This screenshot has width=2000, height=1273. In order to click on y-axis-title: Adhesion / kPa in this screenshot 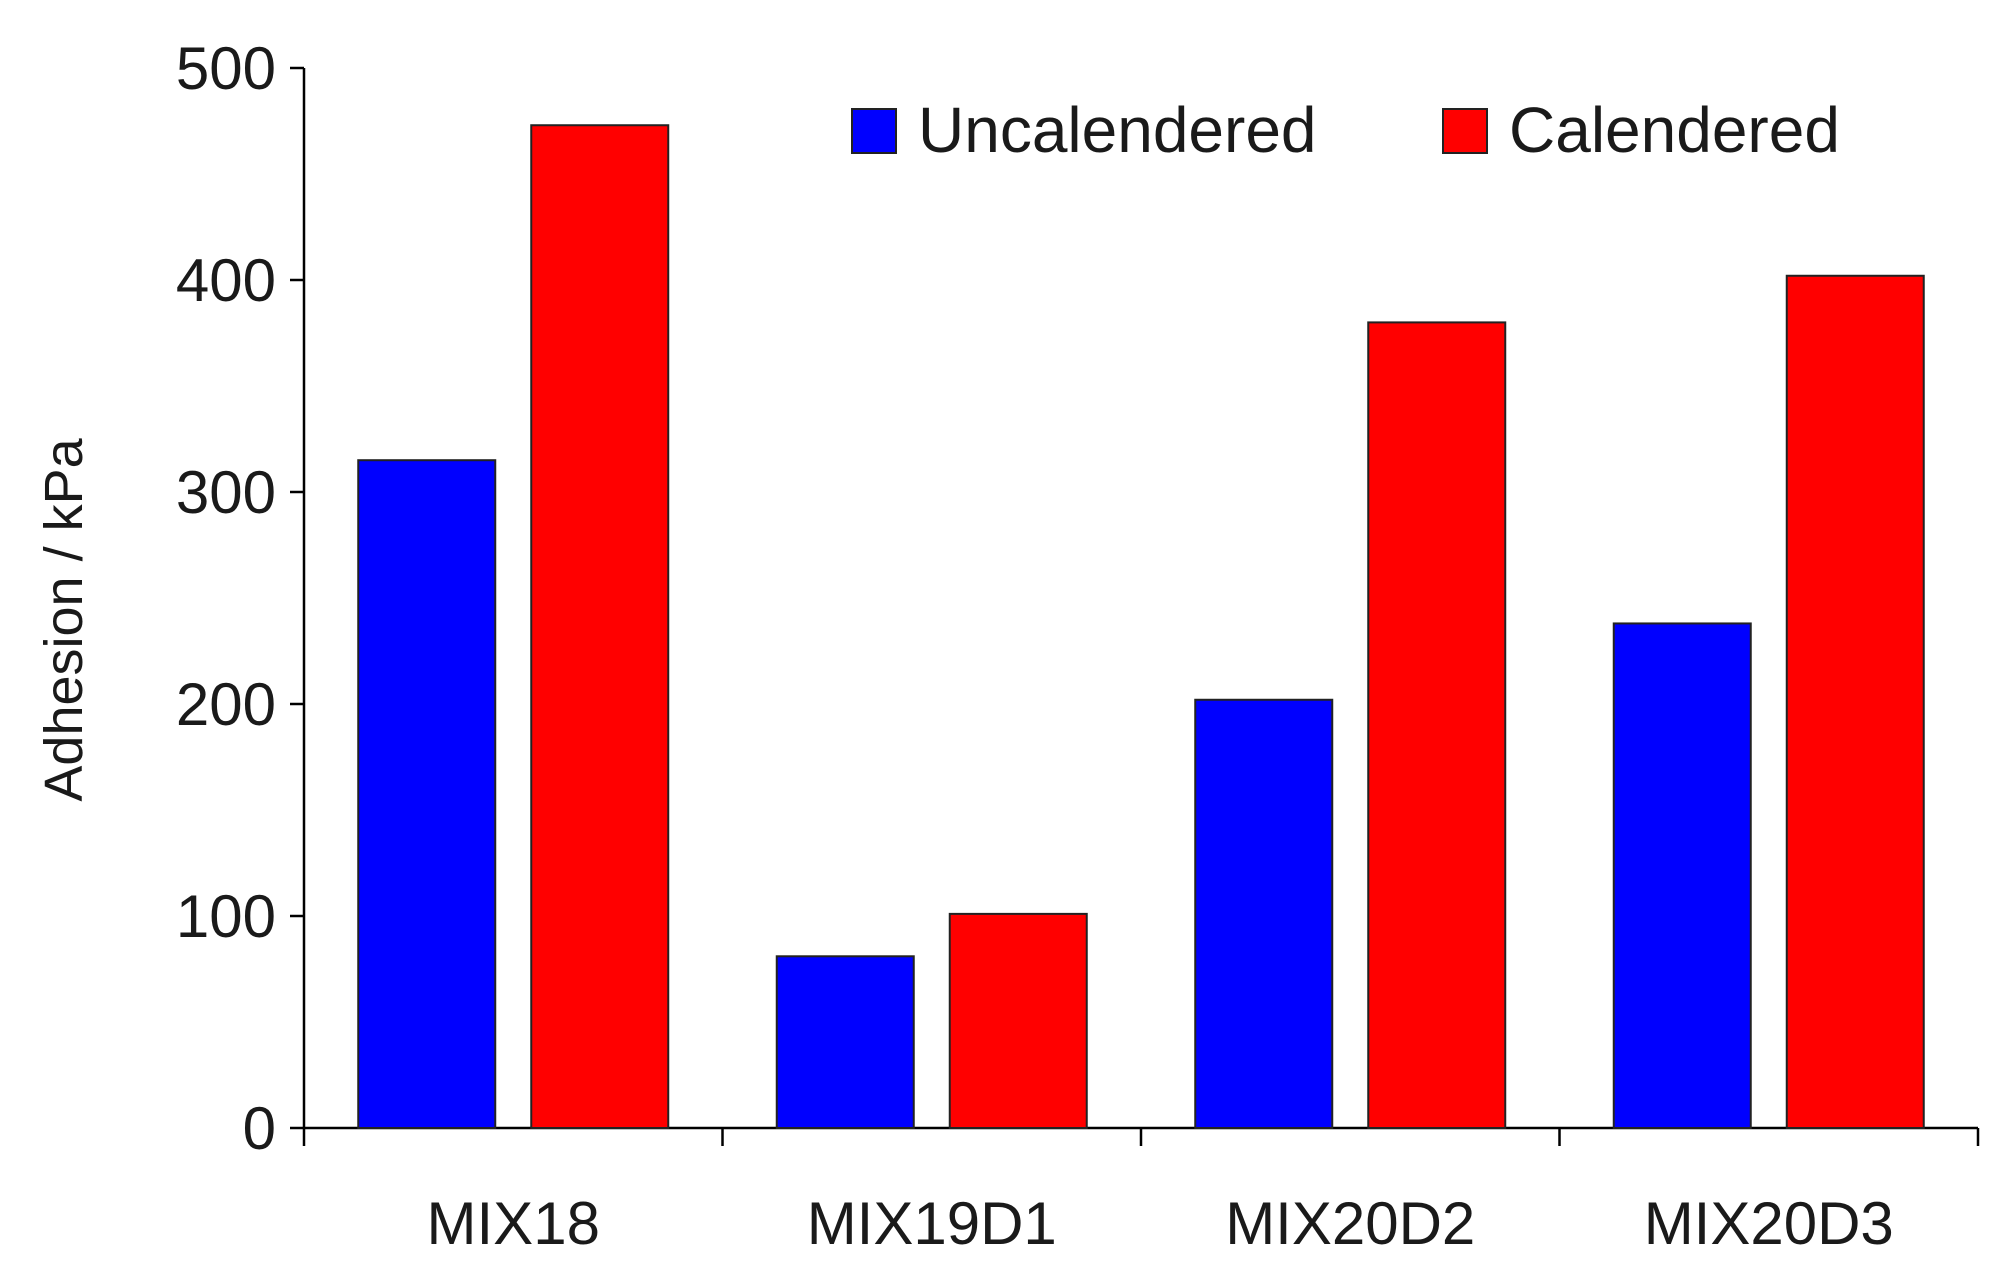, I will do `click(64, 619)`.